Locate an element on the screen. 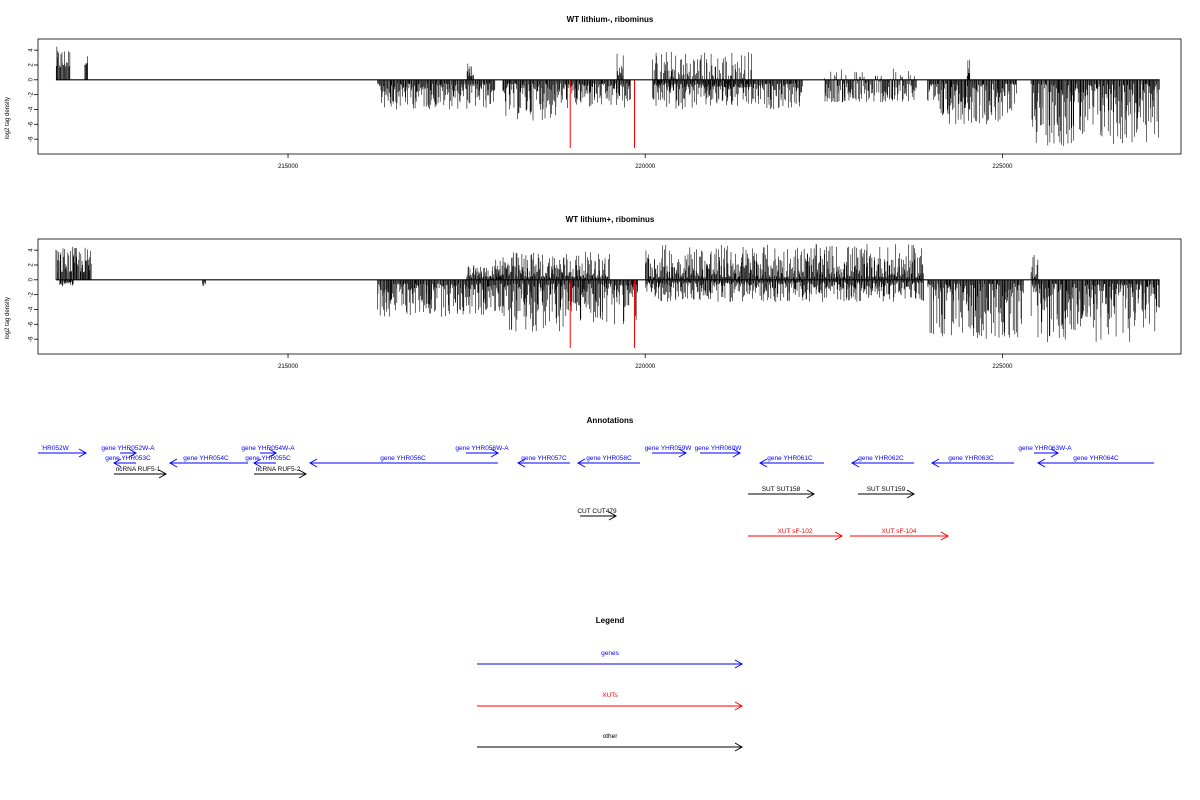 The image size is (1200, 800). feature-label: gene YHR055C is located at coordinates (268, 458).